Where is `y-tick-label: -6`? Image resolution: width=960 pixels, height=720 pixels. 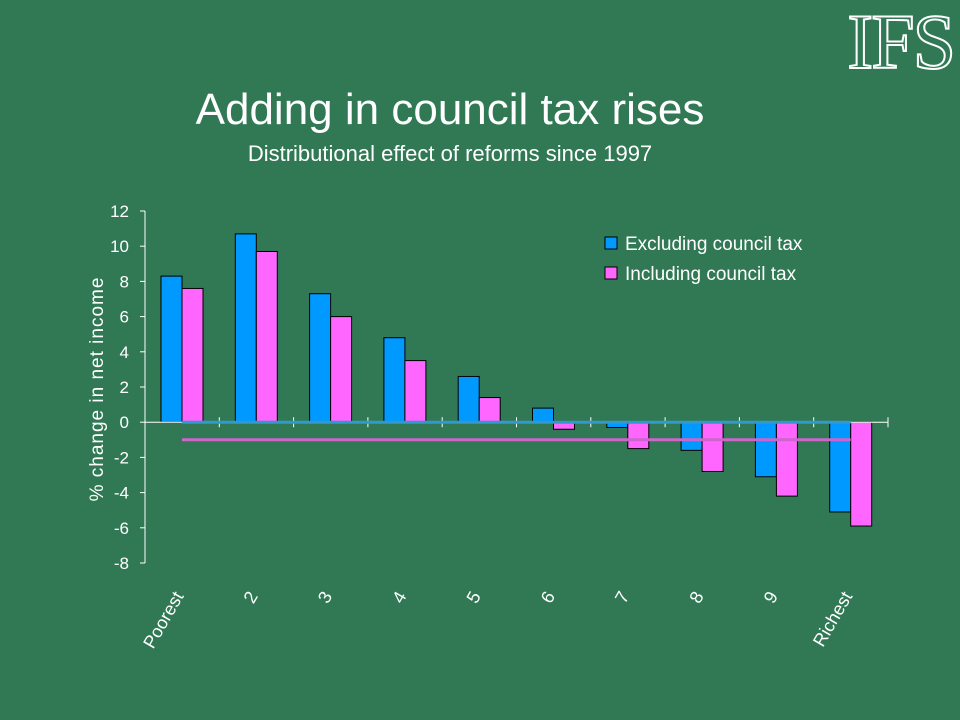
y-tick-label: -6 is located at coordinates (121, 528).